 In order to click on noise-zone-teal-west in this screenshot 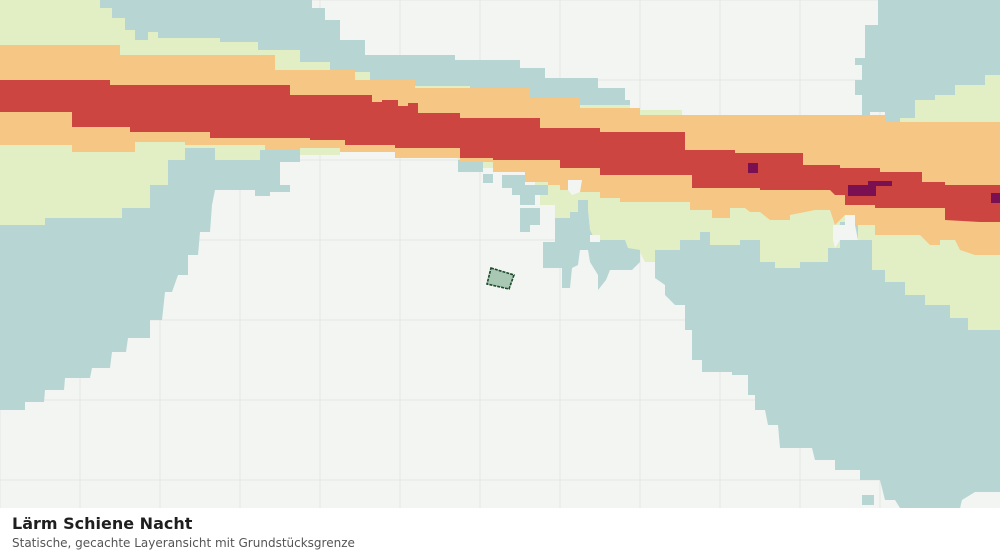, I will do `click(150, 279)`.